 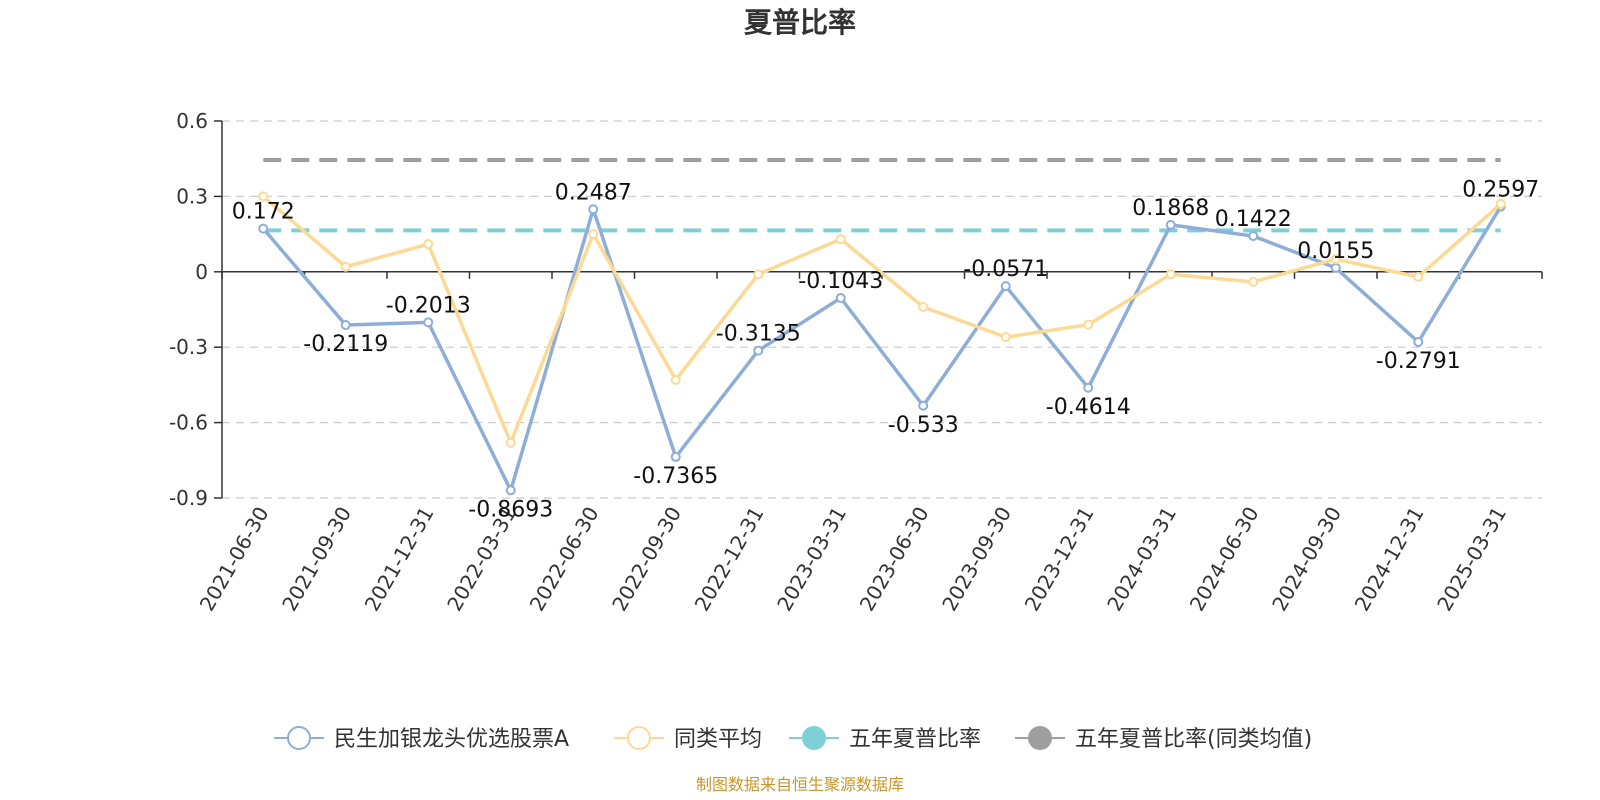 I want to click on data-label-12: 0.1422, so click(x=1253, y=219).